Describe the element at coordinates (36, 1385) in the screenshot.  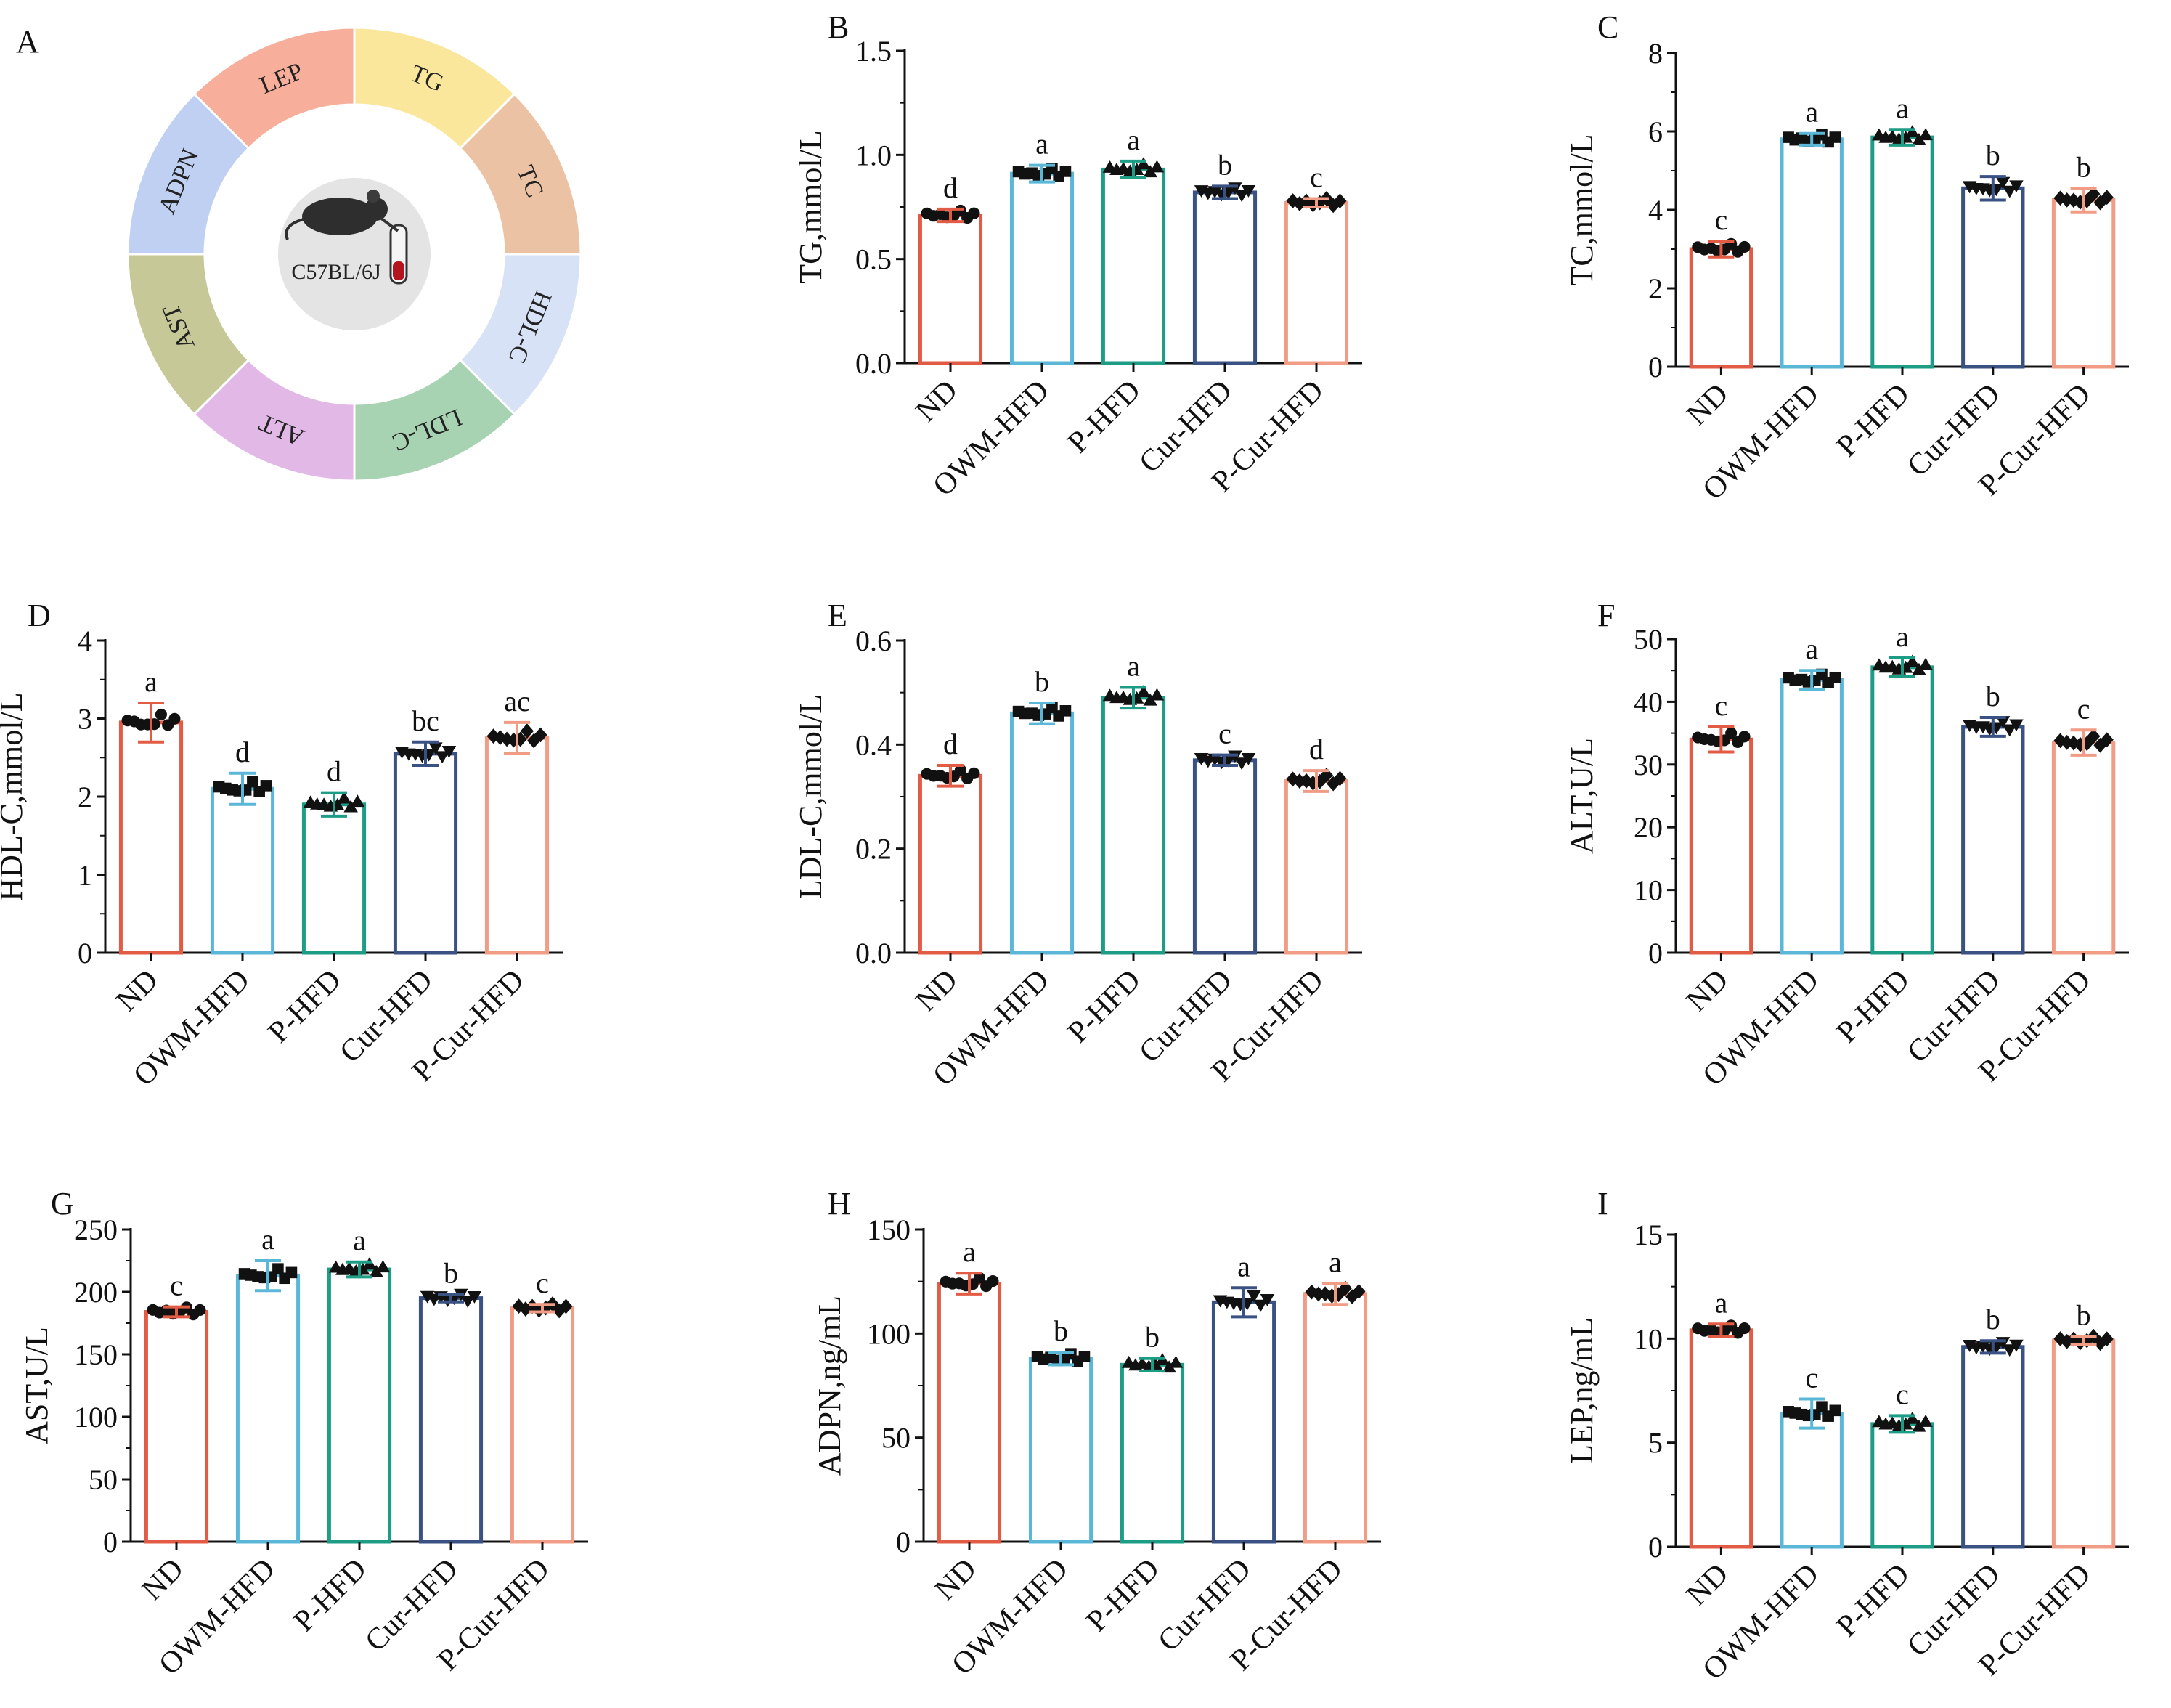
I see `y-axis-title: AST,U/L` at that location.